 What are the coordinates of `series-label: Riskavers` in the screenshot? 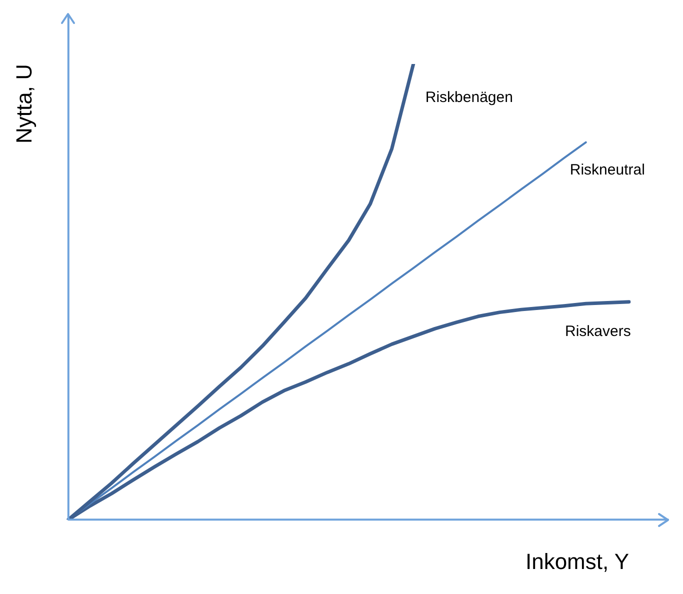 It's located at (598, 331).